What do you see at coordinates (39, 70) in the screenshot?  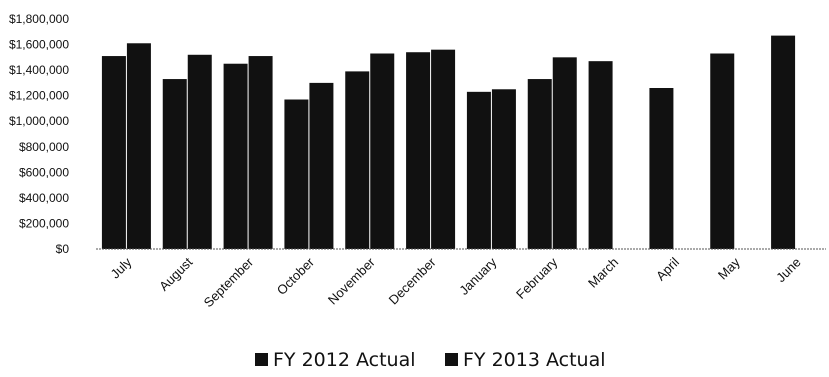 I see `y-tick-label: $1,400,000` at bounding box center [39, 70].